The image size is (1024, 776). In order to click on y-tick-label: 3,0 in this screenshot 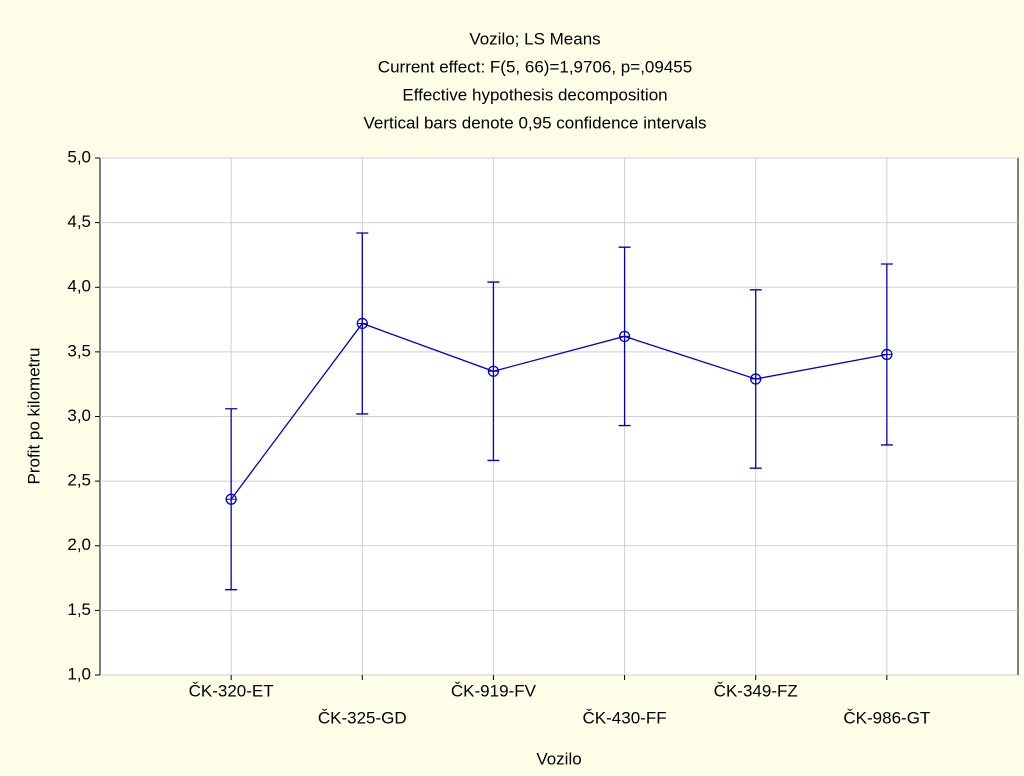, I will do `click(79, 415)`.